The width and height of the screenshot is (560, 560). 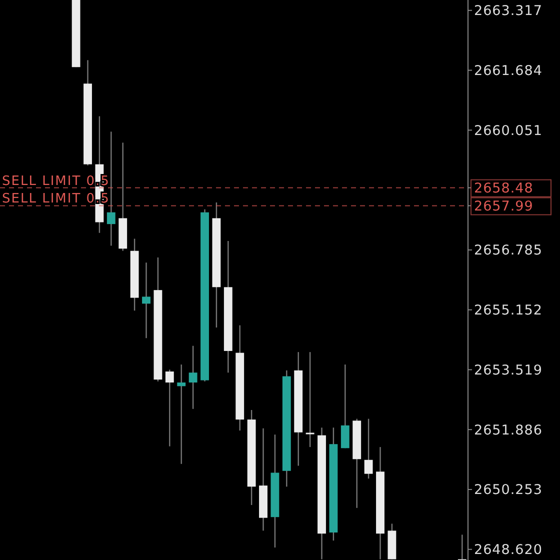 What do you see at coordinates (508, 310) in the screenshot?
I see `y-tick-label: 2655.152` at bounding box center [508, 310].